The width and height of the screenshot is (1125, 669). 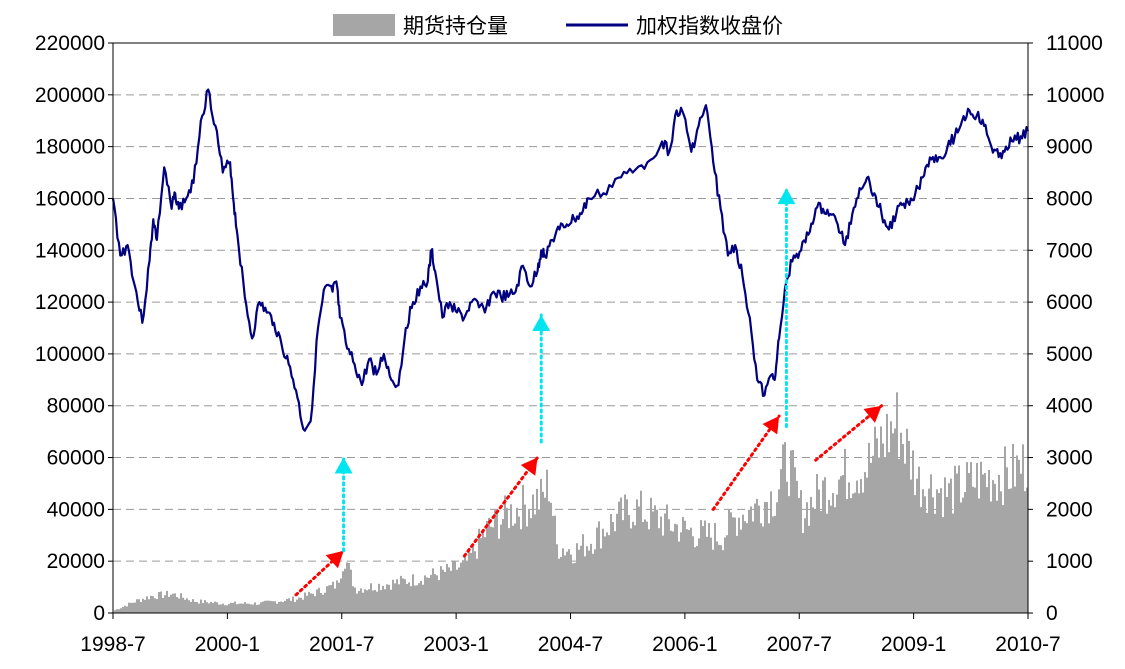 What do you see at coordinates (364, 25) in the screenshot?
I see `legend-swatch-bar` at bounding box center [364, 25].